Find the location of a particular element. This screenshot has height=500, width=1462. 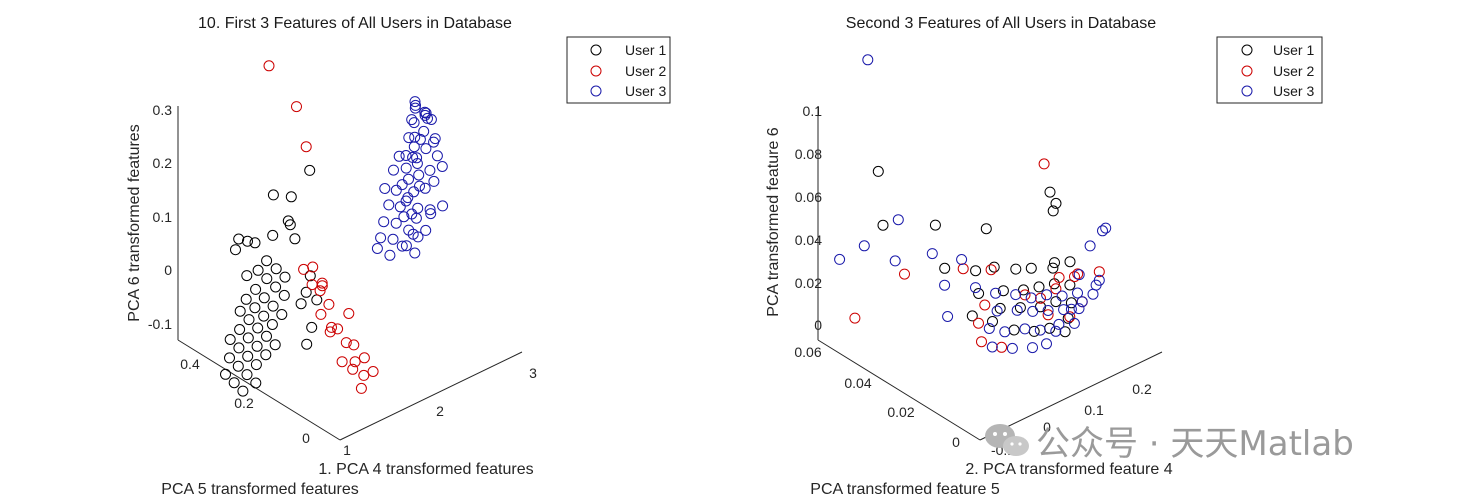

right-z-tick: 0.1 is located at coordinates (813, 111).